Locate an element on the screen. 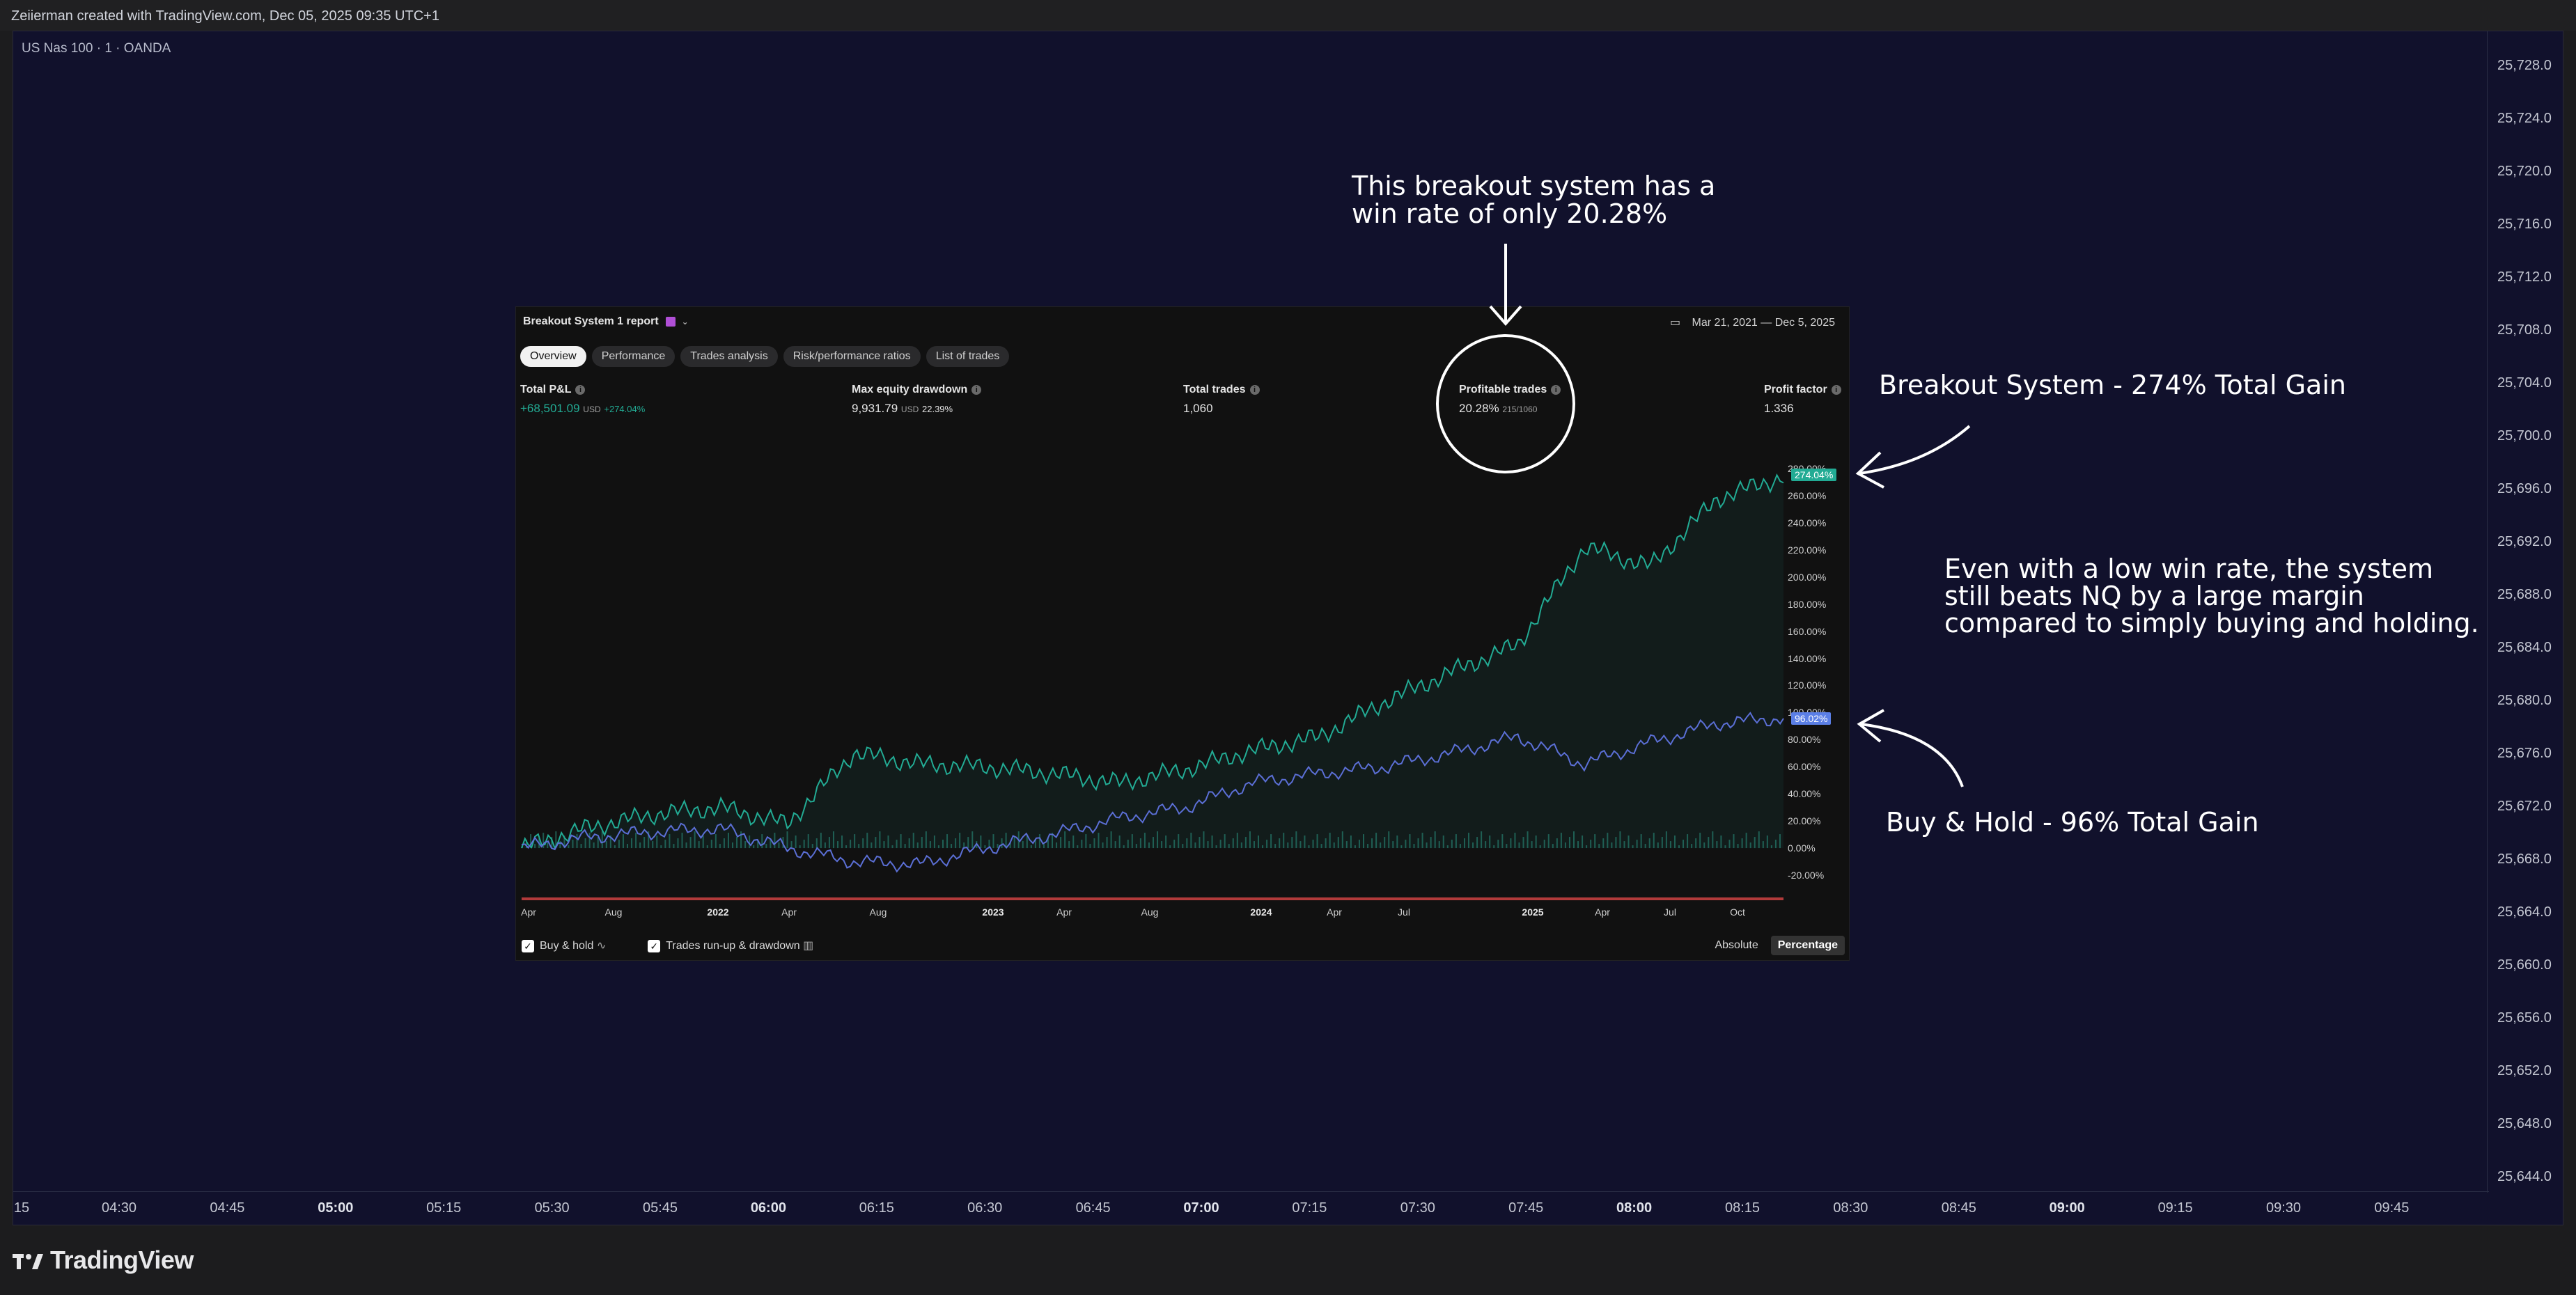  date-tick: 2023 is located at coordinates (993, 913).